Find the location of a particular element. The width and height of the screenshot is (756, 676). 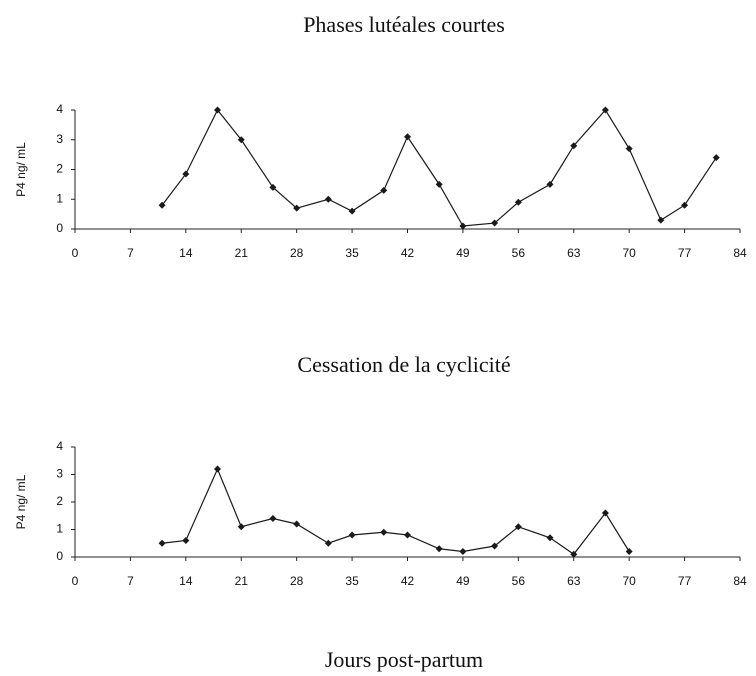

x-axis-label: Jours post-partum is located at coordinates (404, 659).